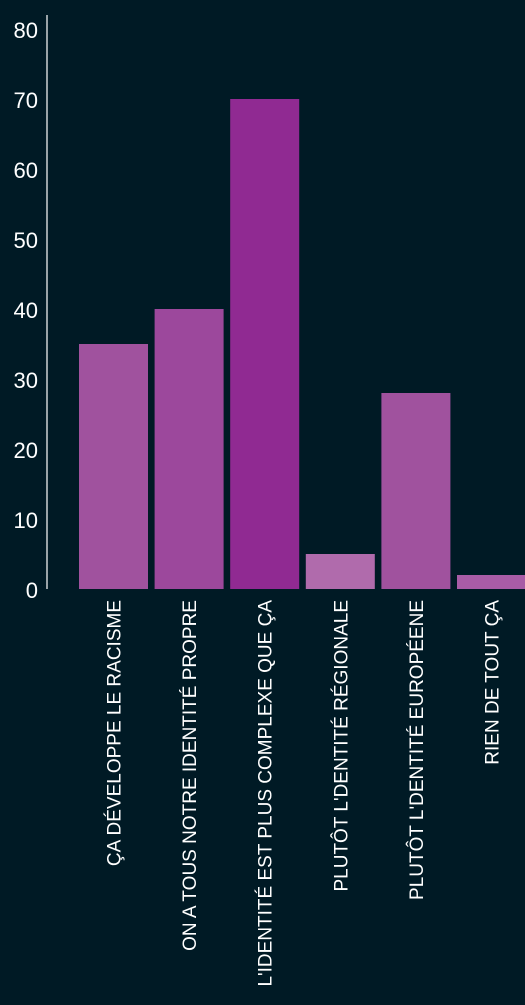 This screenshot has height=1005, width=525. Describe the element at coordinates (493, 682) in the screenshot. I see `x-category-label: RIEN DE TOUT ÇA` at that location.